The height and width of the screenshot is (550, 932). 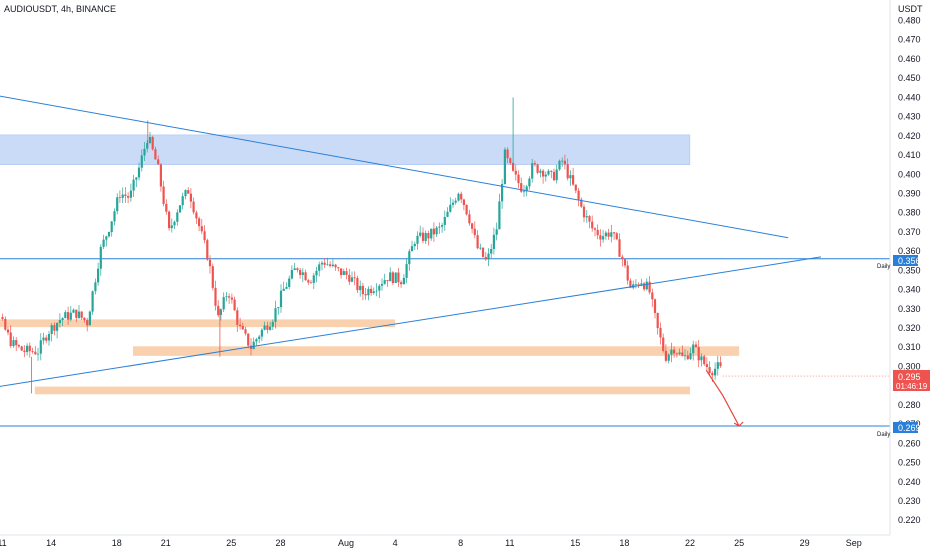 I want to click on price-tick-label: 0.310, so click(x=909, y=347).